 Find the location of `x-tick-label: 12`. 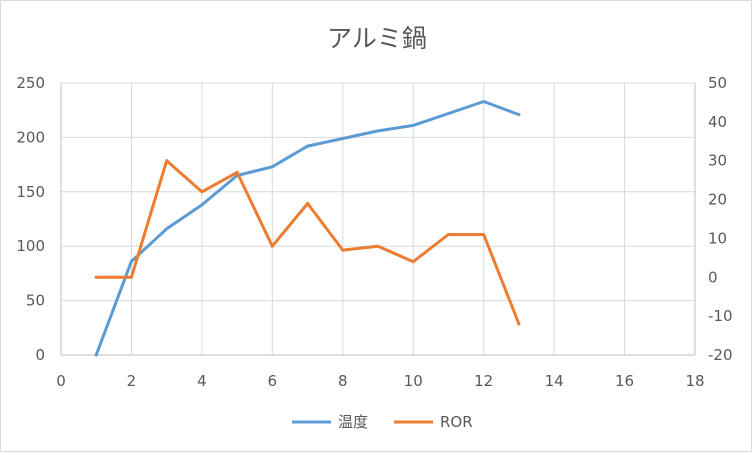

x-tick-label: 12 is located at coordinates (483, 381).